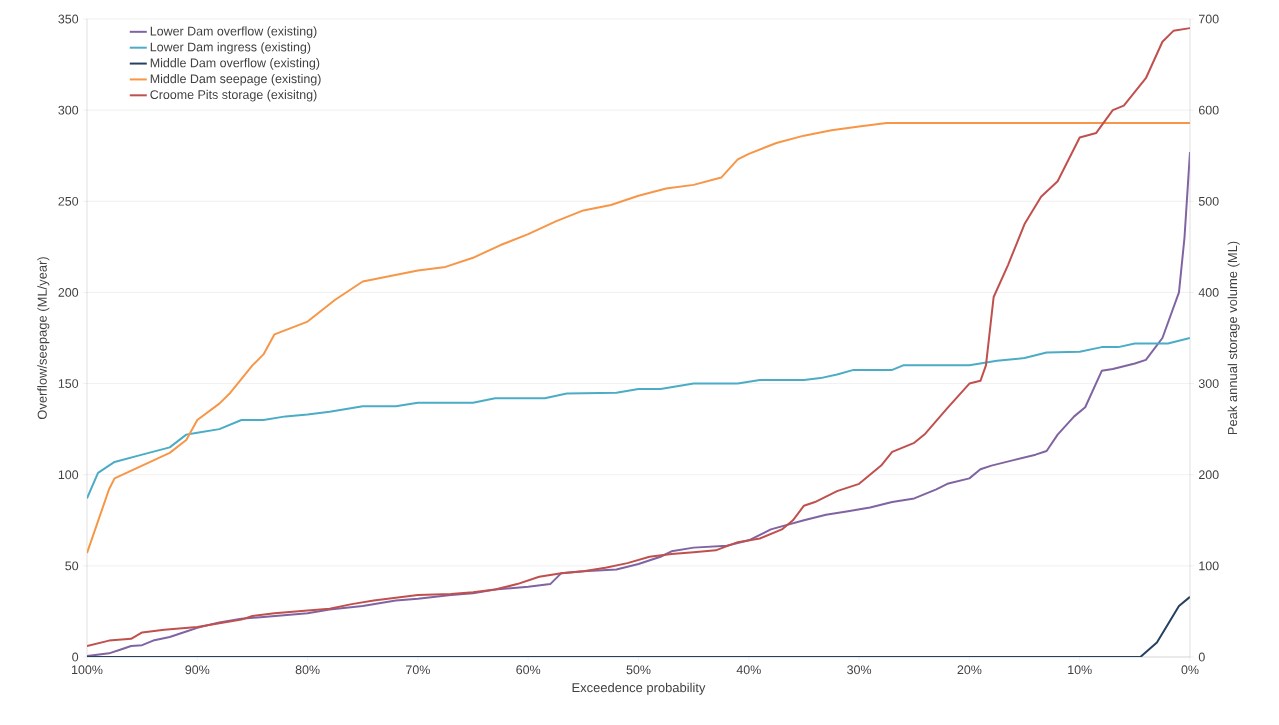 Image resolution: width=1279 pixels, height=725 pixels. Describe the element at coordinates (235, 64) in the screenshot. I see `legend-label: Middle Dam overflow (existing)` at that location.